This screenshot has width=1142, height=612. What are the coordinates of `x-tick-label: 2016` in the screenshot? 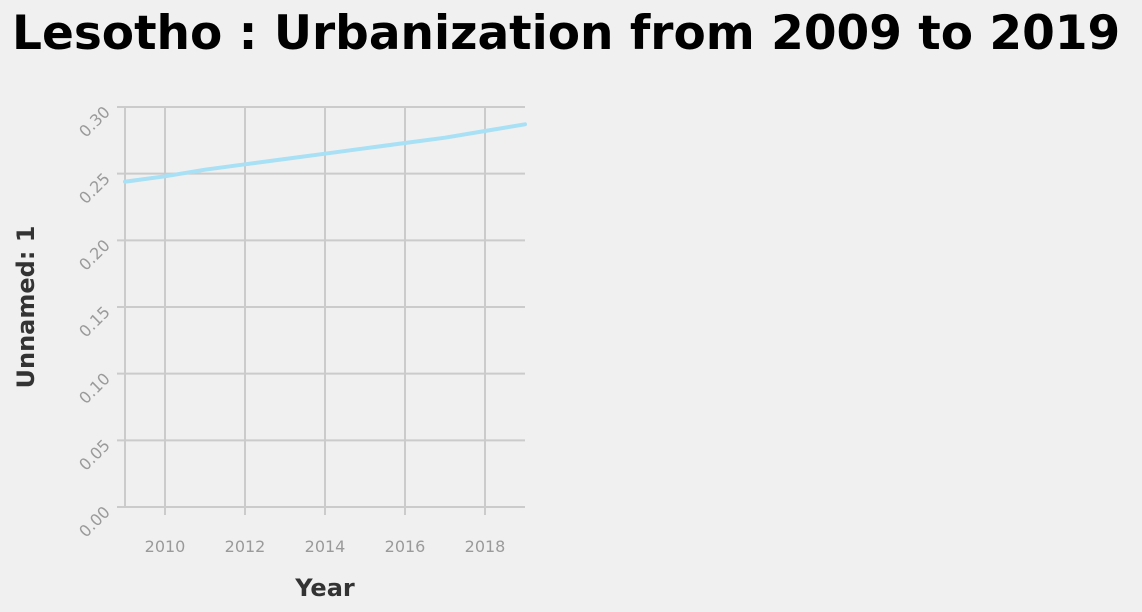 It's located at (405, 546).